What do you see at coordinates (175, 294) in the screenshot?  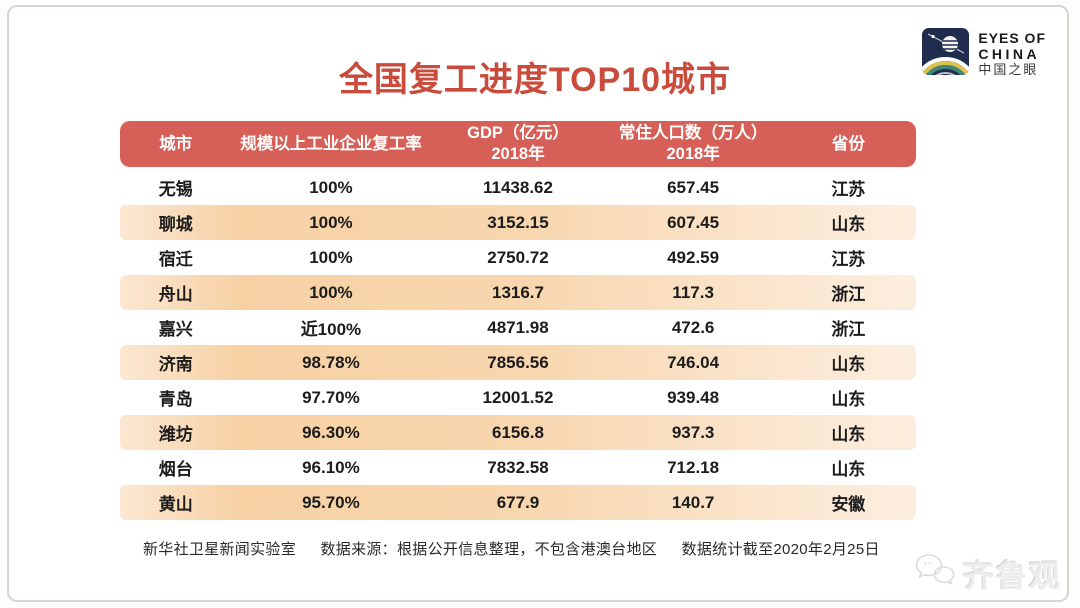 I see `cell-city: 舟山` at bounding box center [175, 294].